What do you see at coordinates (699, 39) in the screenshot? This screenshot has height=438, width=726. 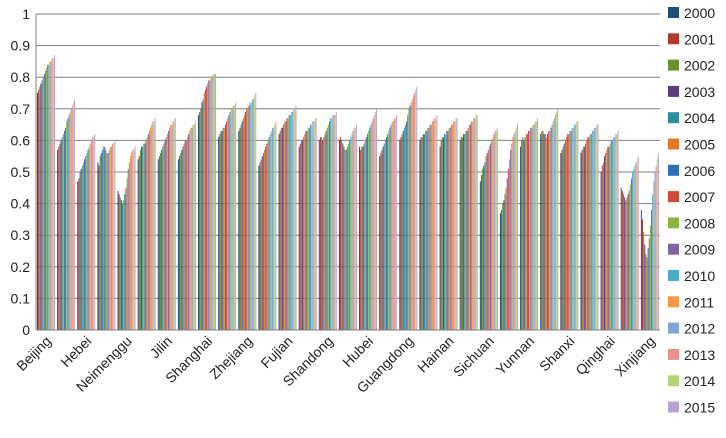 I see `legend-label: 2001` at bounding box center [699, 39].